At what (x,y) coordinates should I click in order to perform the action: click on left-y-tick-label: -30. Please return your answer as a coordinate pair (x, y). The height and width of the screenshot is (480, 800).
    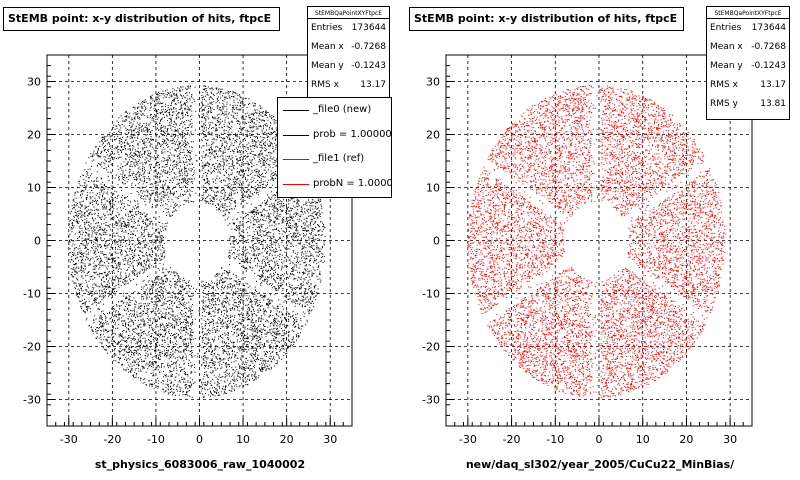
    Looking at the image, I should click on (32, 400).